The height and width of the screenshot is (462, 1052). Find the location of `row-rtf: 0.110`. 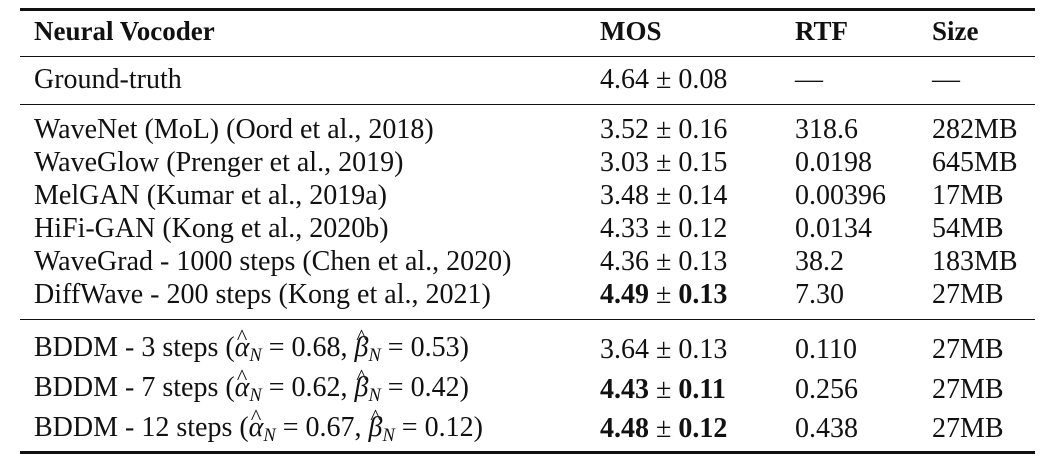

row-rtf: 0.110 is located at coordinates (826, 349).